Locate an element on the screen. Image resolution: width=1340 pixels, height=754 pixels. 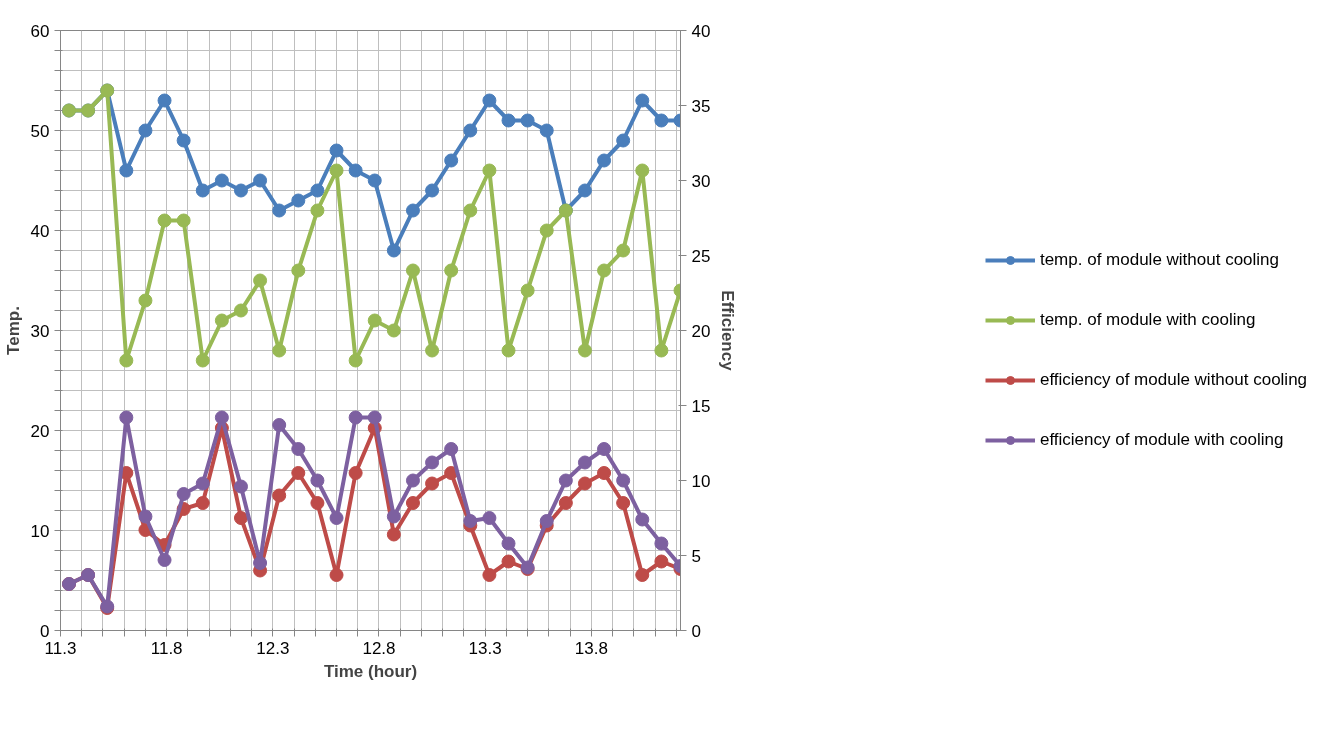
y2-tick-label: 15 is located at coordinates (701, 406).